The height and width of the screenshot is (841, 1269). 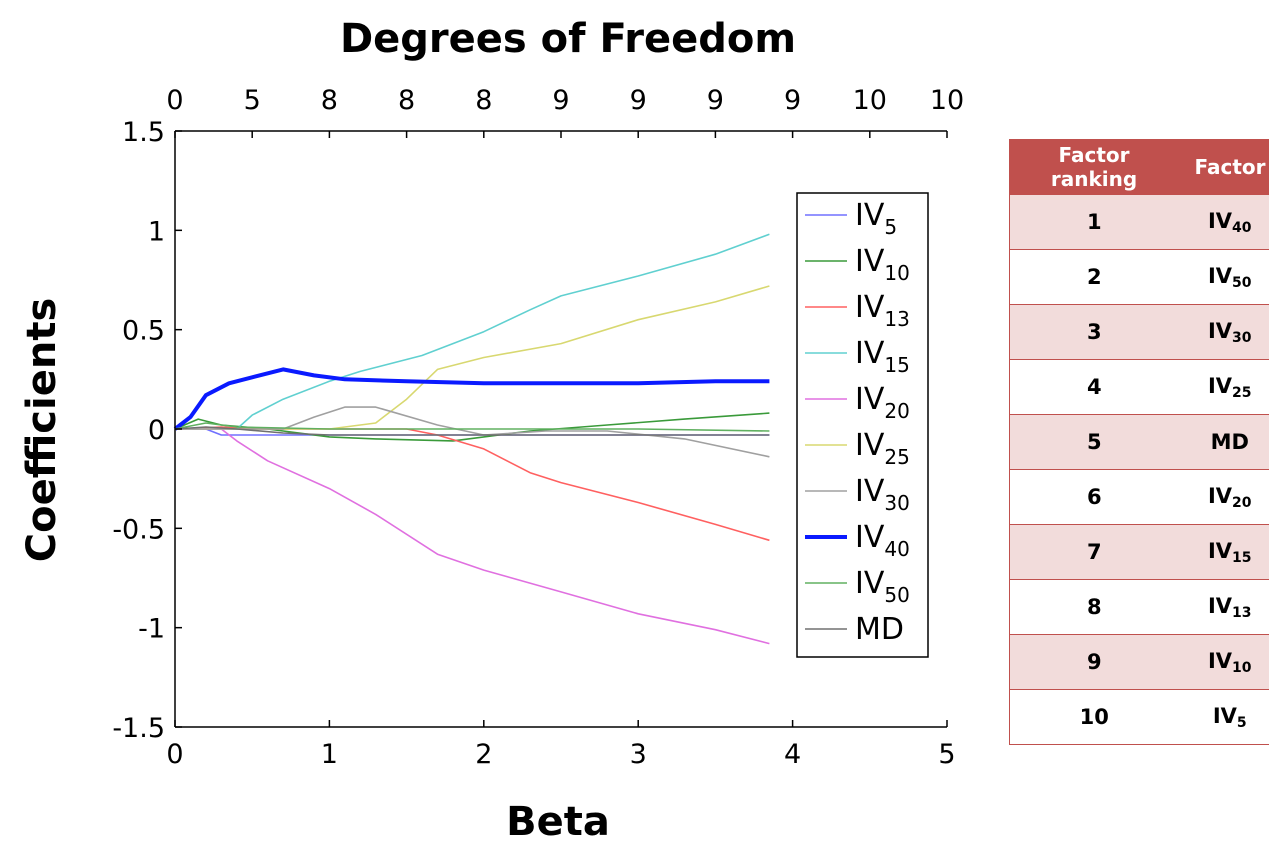 What do you see at coordinates (1094, 552) in the screenshot?
I see `rank-cell: 7` at bounding box center [1094, 552].